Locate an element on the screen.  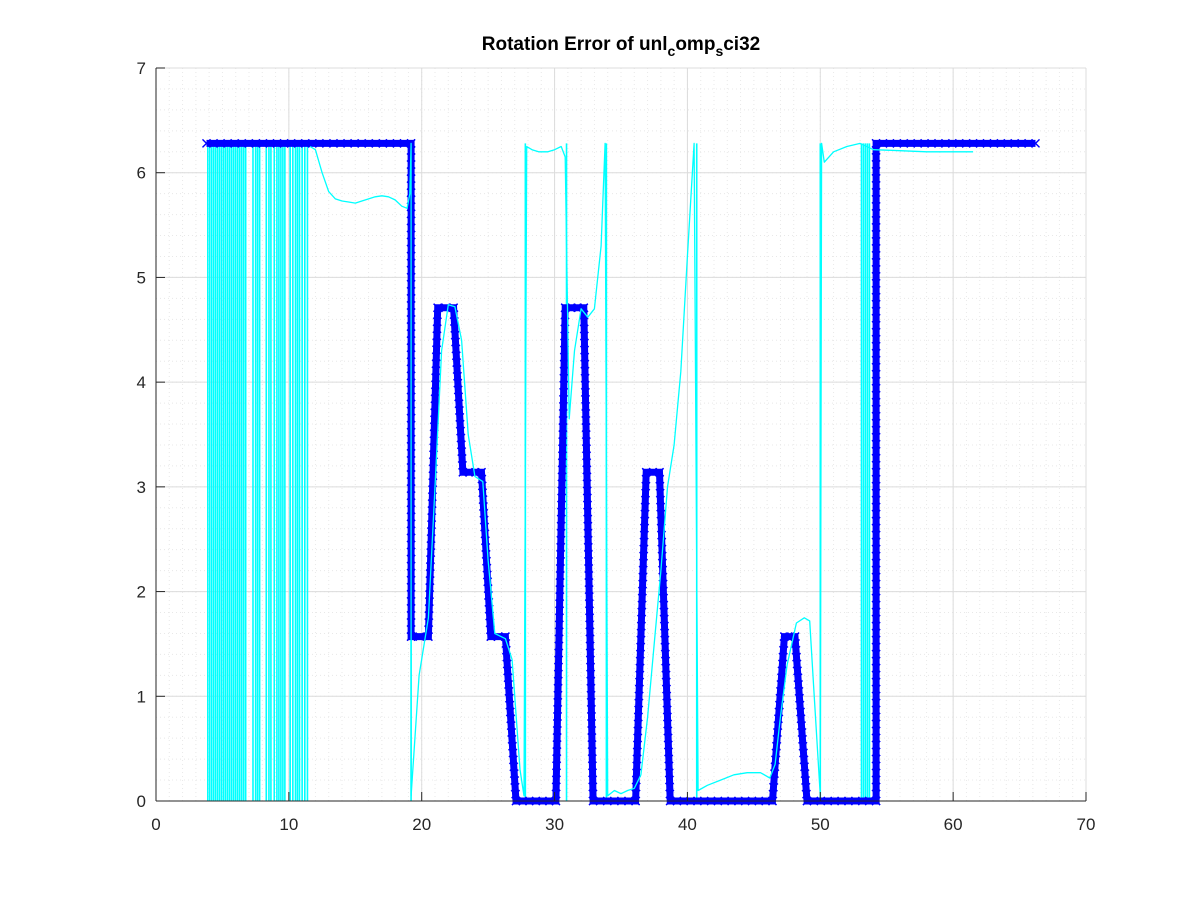
title-segment: c is located at coordinates (672, 51).